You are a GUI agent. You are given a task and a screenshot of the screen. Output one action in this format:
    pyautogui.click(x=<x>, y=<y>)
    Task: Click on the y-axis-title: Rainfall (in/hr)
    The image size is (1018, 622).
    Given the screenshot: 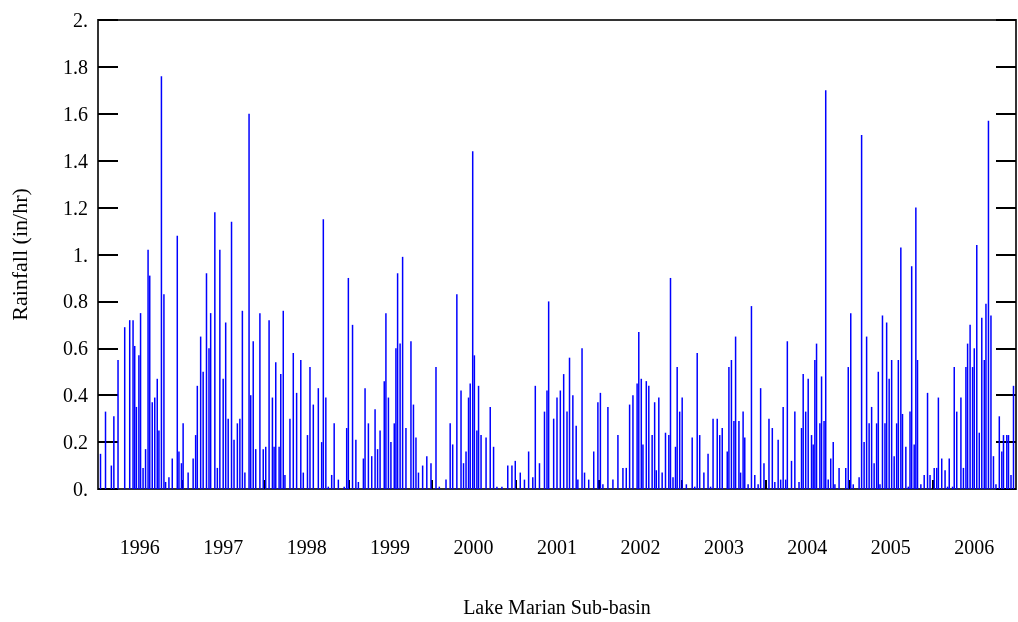 What is the action you would take?
    pyautogui.click(x=19, y=254)
    